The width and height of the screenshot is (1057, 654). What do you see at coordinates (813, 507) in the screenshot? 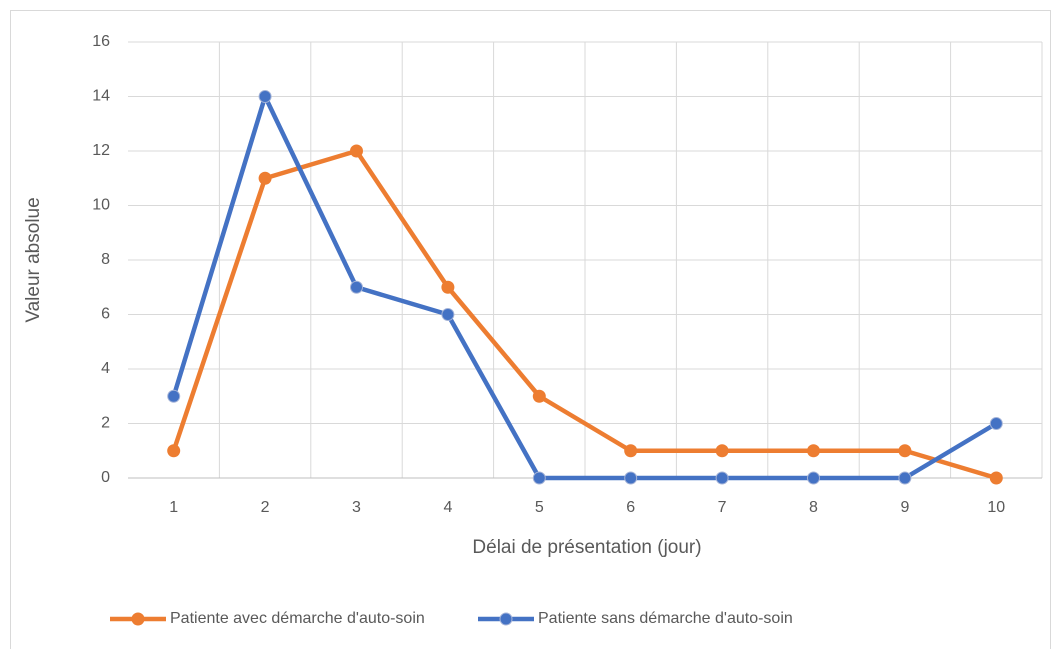
I see `x-tick-label: 8` at bounding box center [813, 507].